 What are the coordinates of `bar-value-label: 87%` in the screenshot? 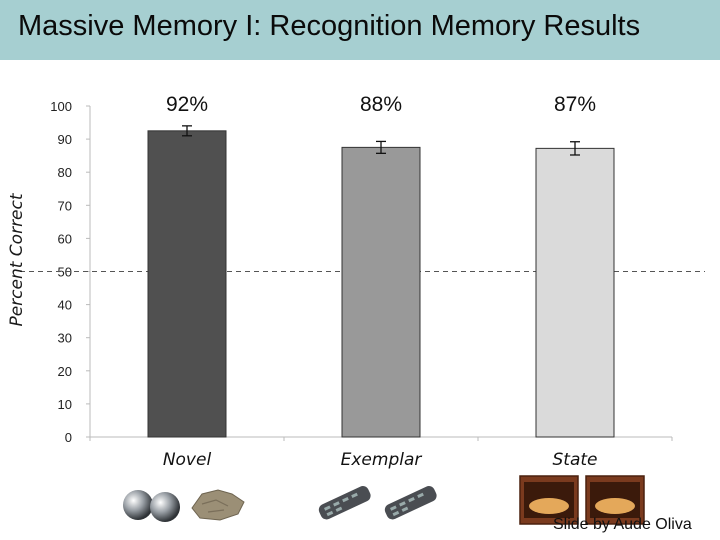 It's located at (575, 104).